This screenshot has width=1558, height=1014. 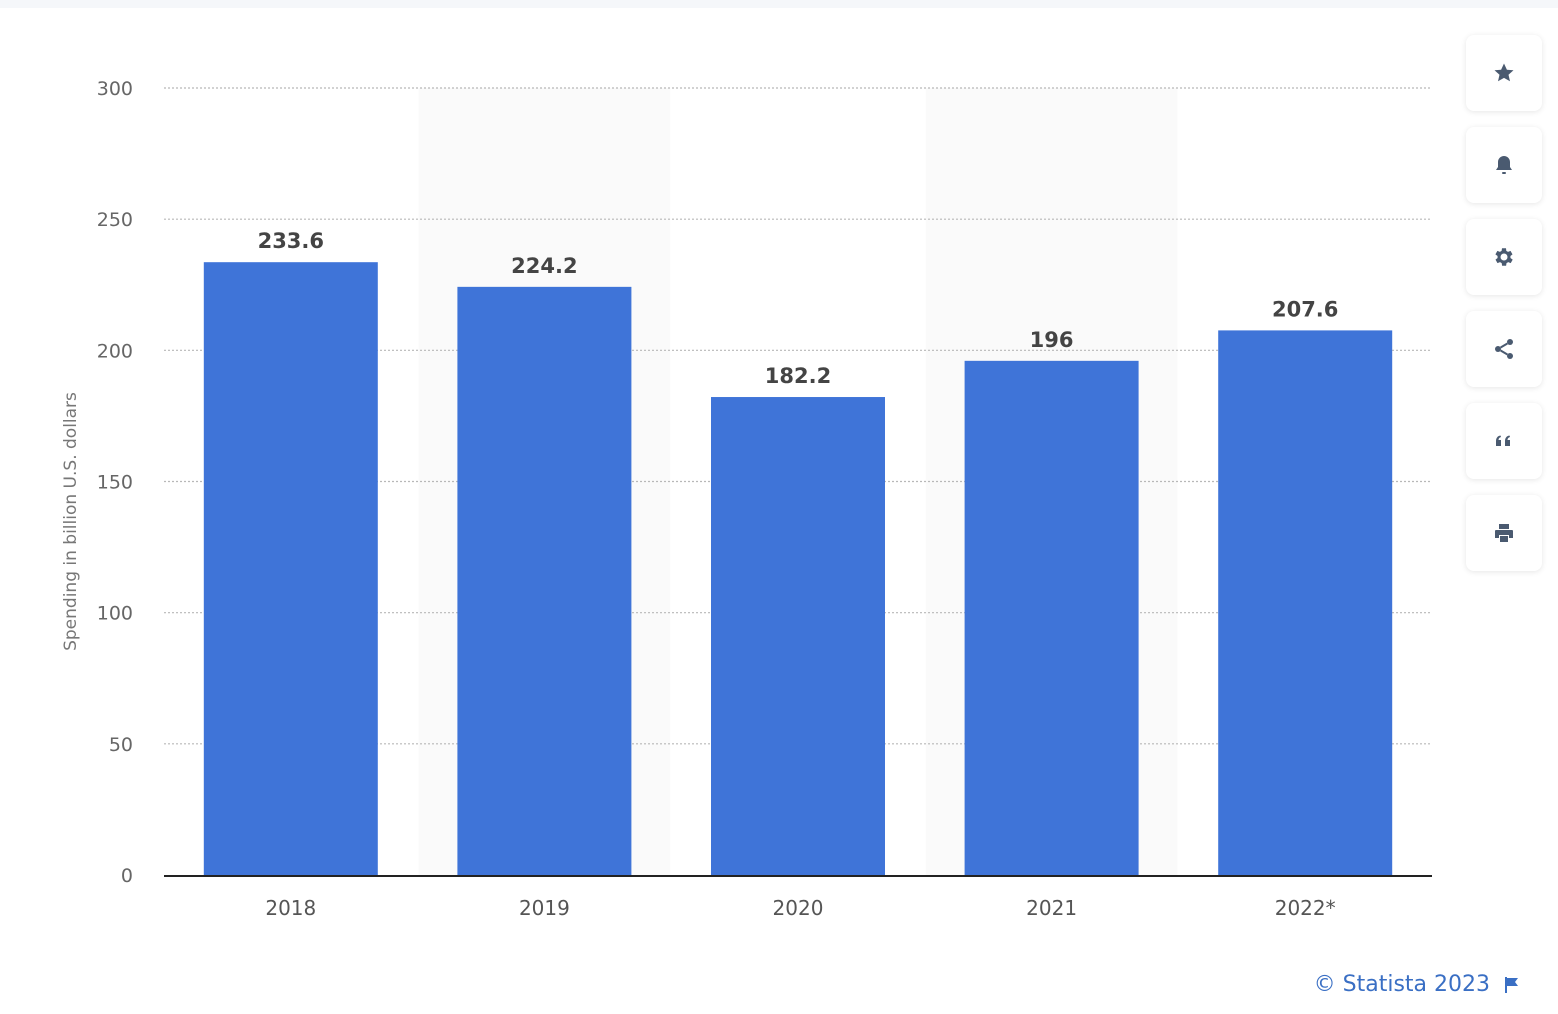 I want to click on gear-icon, so click(x=1504, y=257).